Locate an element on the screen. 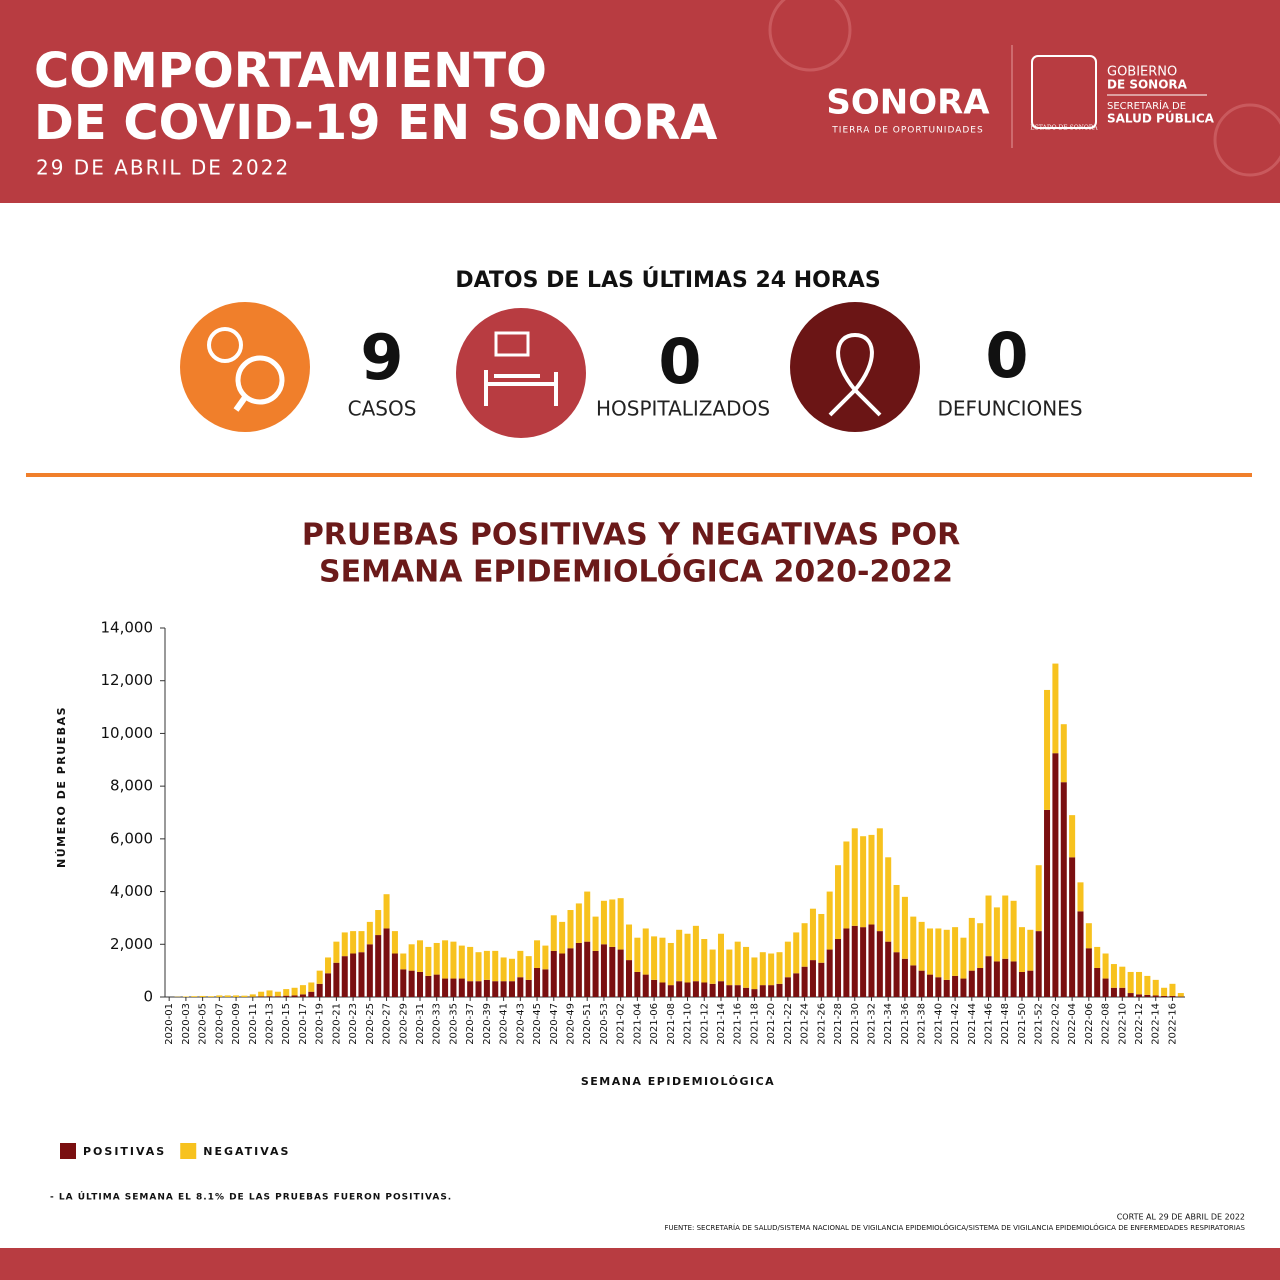 This screenshot has width=1280, height=1280. x-tick-label: 2020-39 is located at coordinates (487, 1024).